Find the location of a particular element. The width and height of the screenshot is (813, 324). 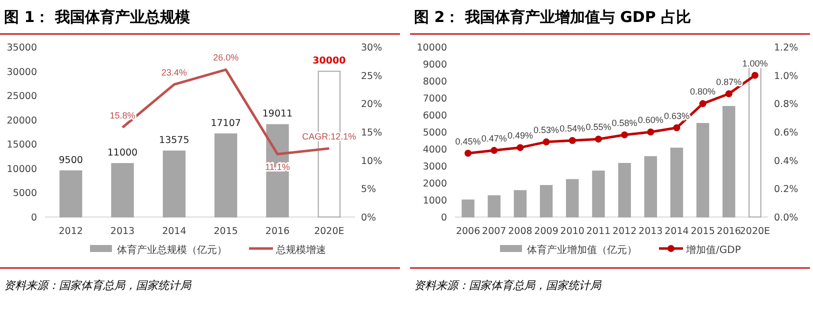

x-tick-label: 2011 is located at coordinates (598, 231).